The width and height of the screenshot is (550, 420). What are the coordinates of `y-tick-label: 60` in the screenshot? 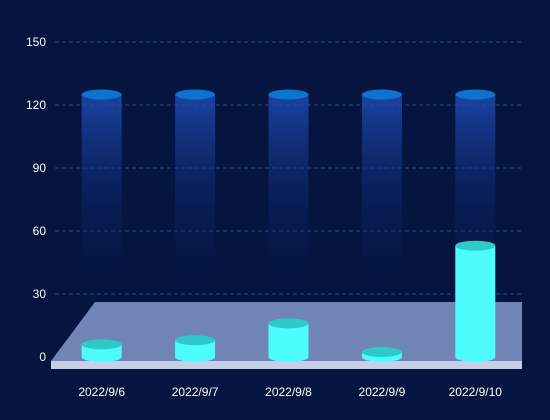 It's located at (40, 231).